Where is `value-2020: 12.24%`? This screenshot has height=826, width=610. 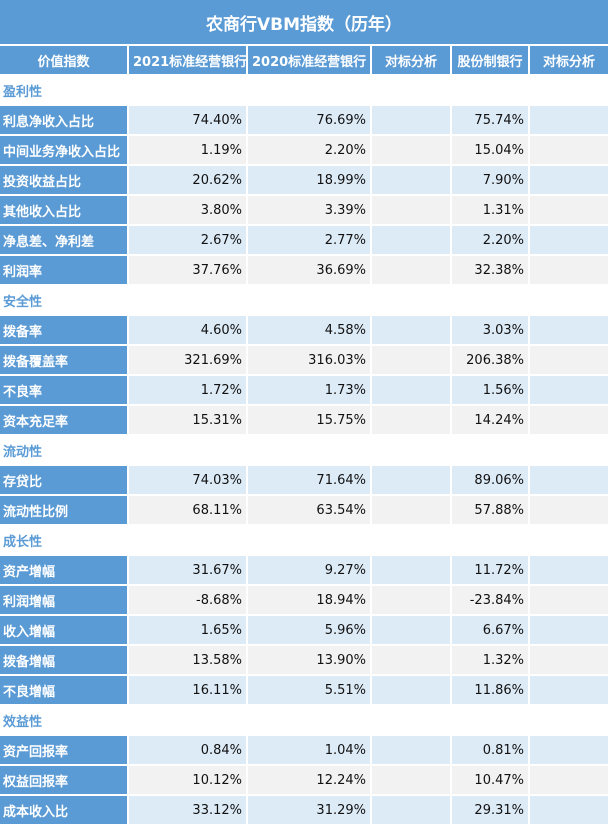
value-2020: 12.24% is located at coordinates (310, 781).